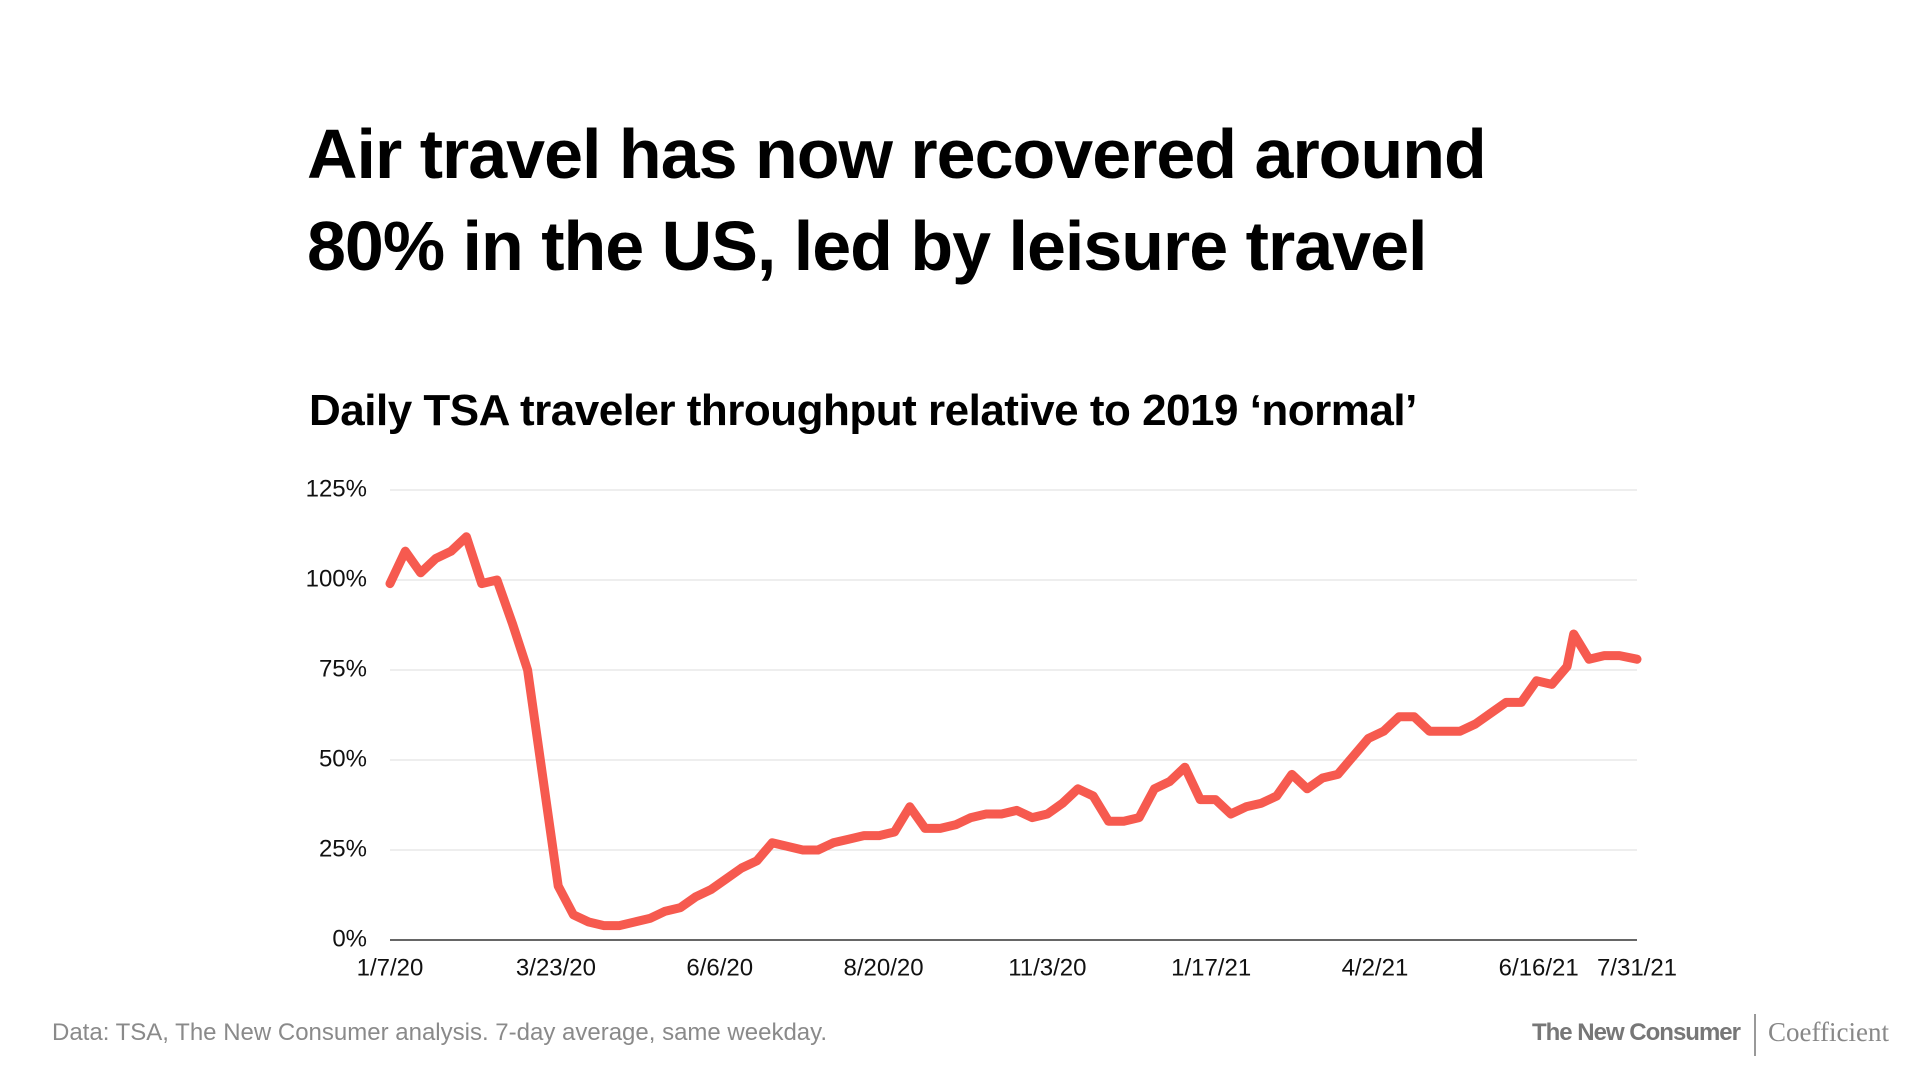 This screenshot has height=1080, width=1920. Describe the element at coordinates (343, 848) in the screenshot. I see `y-tick-label: 25%` at that location.